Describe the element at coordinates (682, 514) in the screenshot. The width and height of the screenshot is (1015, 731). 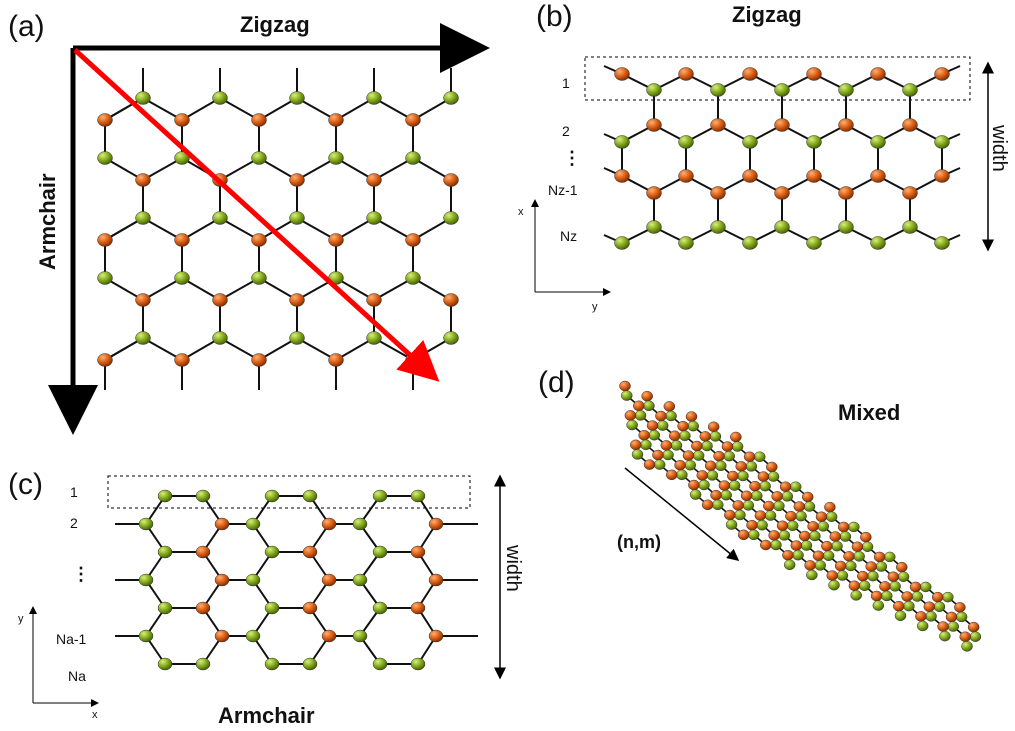
I see `chiral-vector-arrow` at that location.